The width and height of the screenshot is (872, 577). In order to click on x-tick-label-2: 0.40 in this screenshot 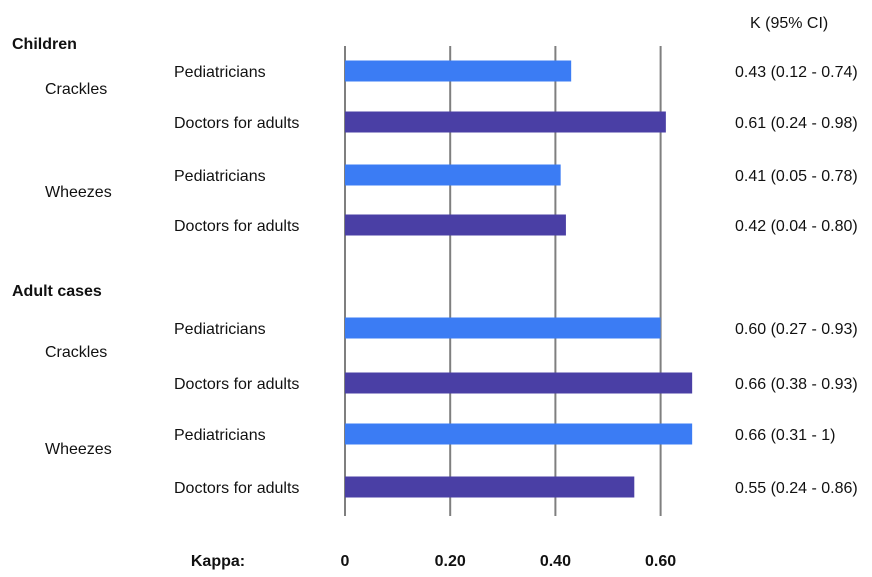, I will do `click(555, 561)`.